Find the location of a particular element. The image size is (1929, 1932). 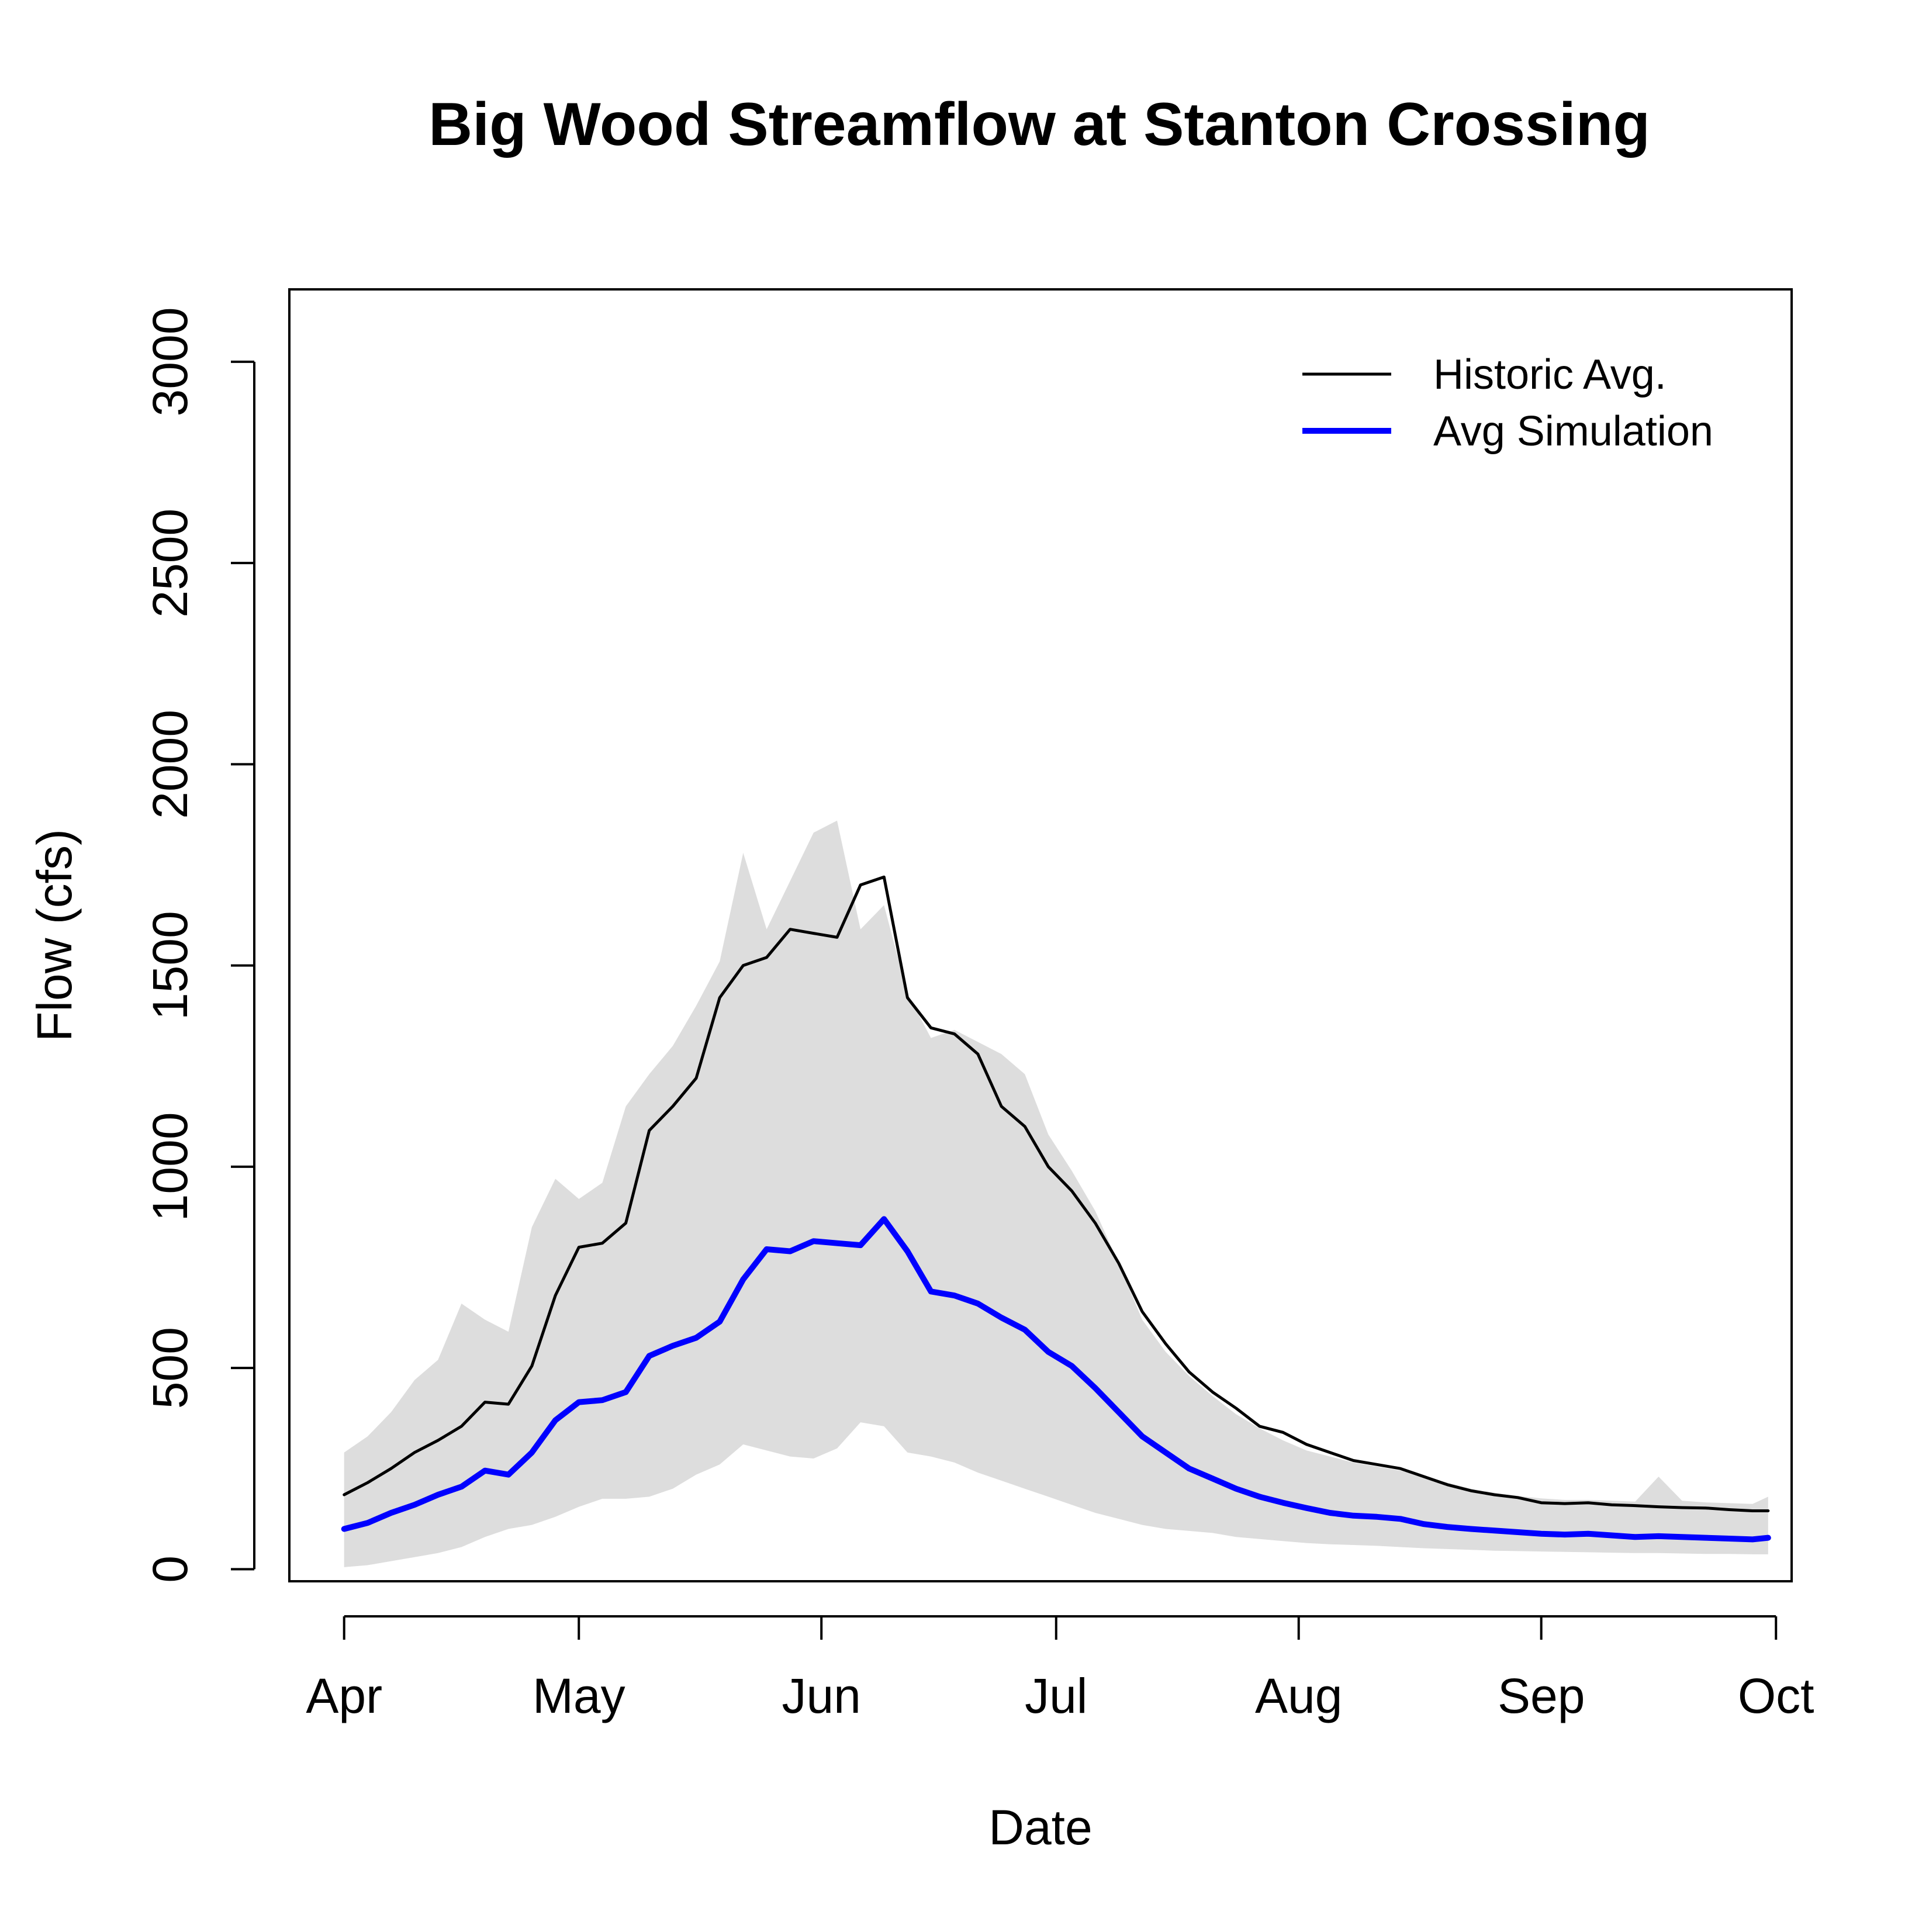

legend-label: Avg Simulation is located at coordinates (1573, 432).